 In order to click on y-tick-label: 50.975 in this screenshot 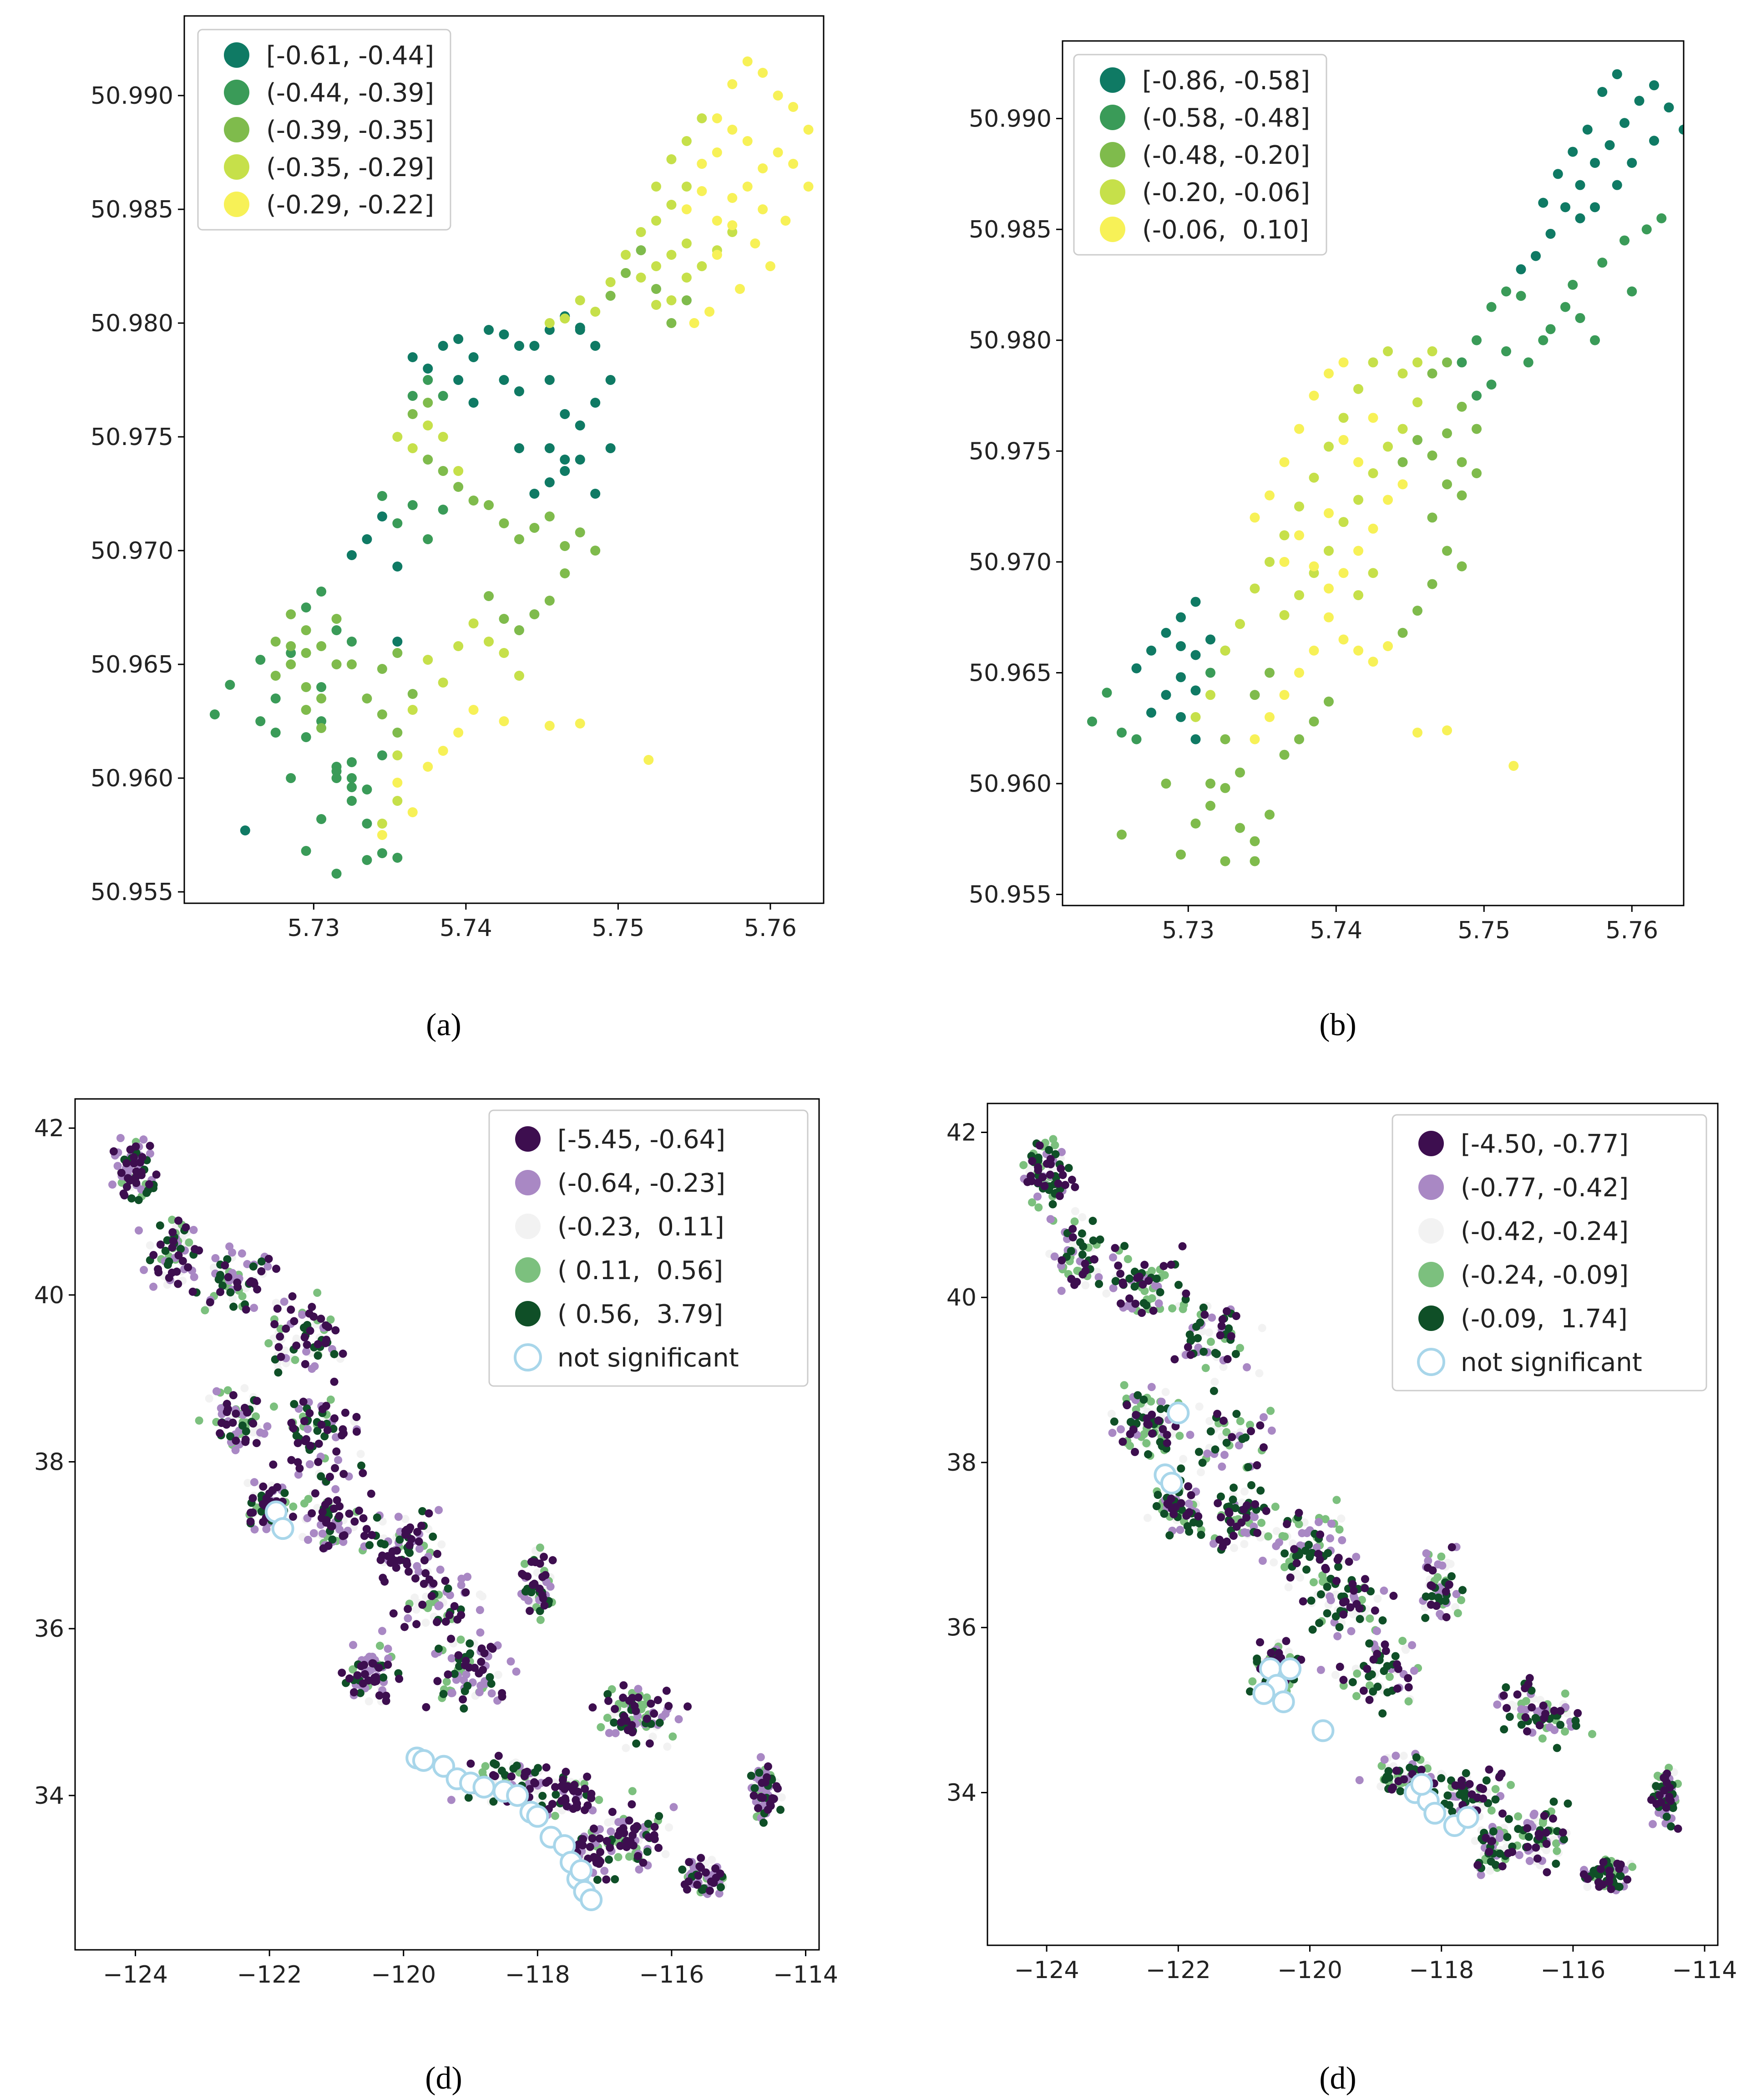, I will do `click(132, 437)`.